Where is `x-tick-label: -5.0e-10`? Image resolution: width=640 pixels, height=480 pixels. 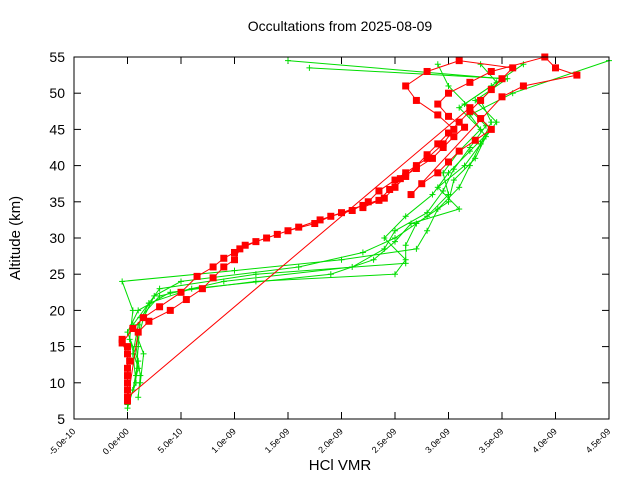 x-tick-label: -5.0e-10 is located at coordinates (62, 441).